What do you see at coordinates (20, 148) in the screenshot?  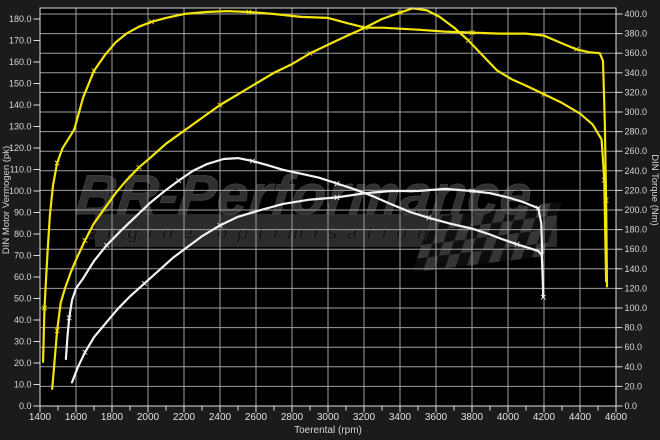 I see `y-left-tick-label: 120.0` at bounding box center [20, 148].